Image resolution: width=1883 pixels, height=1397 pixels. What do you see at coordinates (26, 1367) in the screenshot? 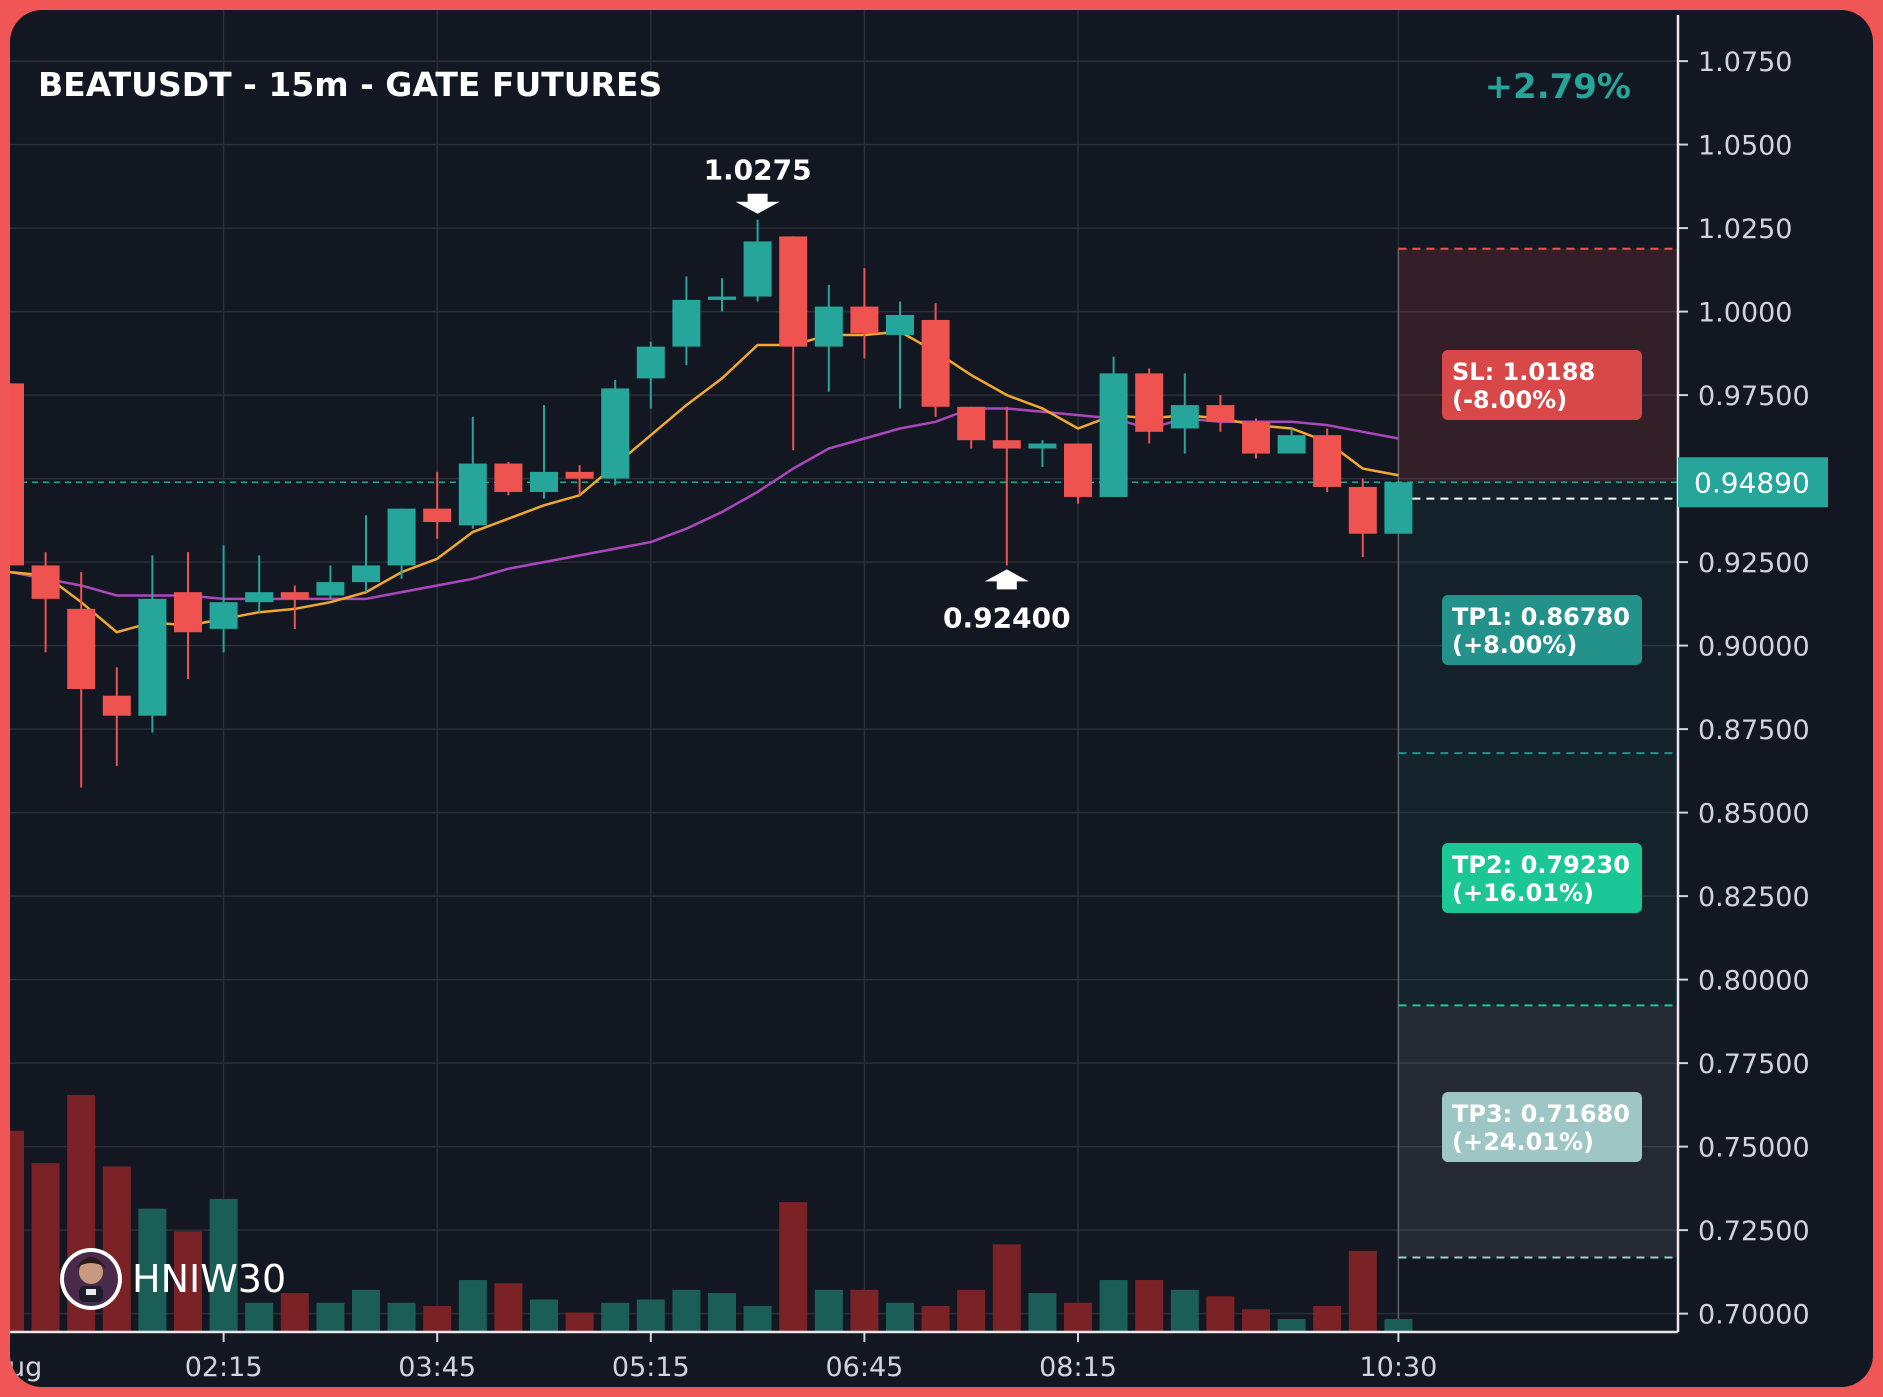
I see `x-tick-label: ug` at bounding box center [26, 1367].